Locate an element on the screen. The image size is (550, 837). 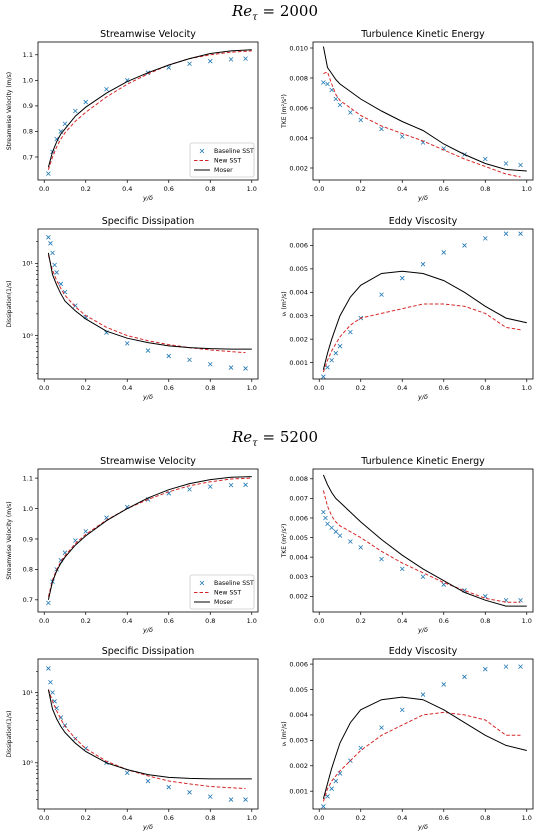
plot-area is located at coordinates (424, 305).